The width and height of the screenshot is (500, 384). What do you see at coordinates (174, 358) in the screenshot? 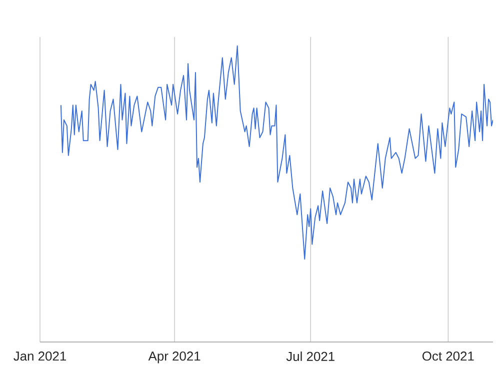
I see `x-tick-label: Apr 2021` at bounding box center [174, 358].